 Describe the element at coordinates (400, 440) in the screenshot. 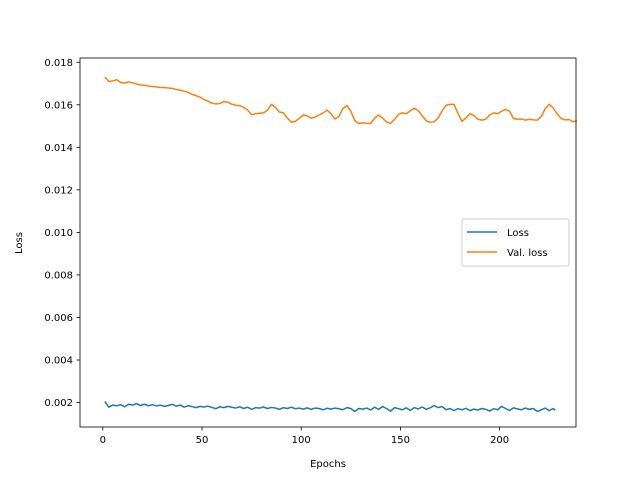

I see `x-tick-label: 150` at that location.